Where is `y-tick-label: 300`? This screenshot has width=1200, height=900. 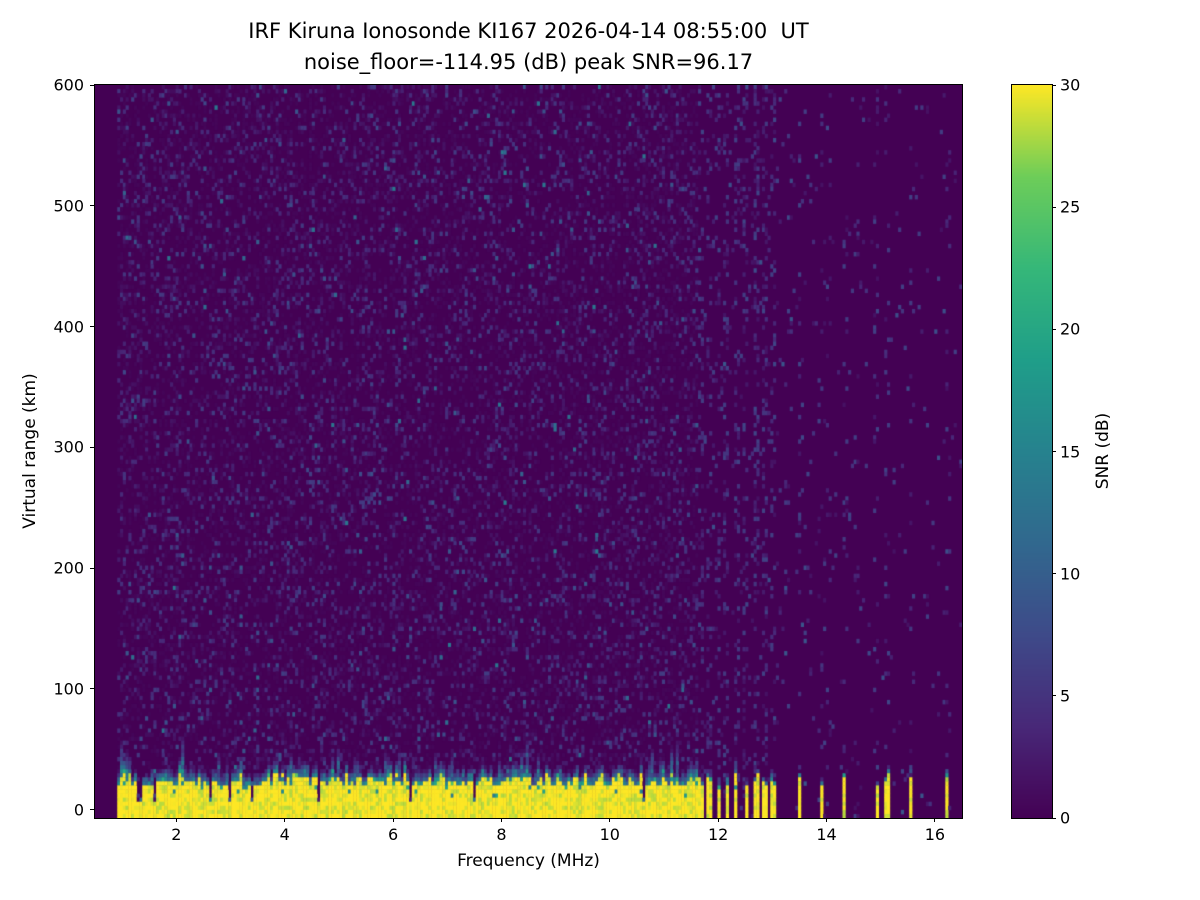
y-tick-label: 300 is located at coordinates (68, 447).